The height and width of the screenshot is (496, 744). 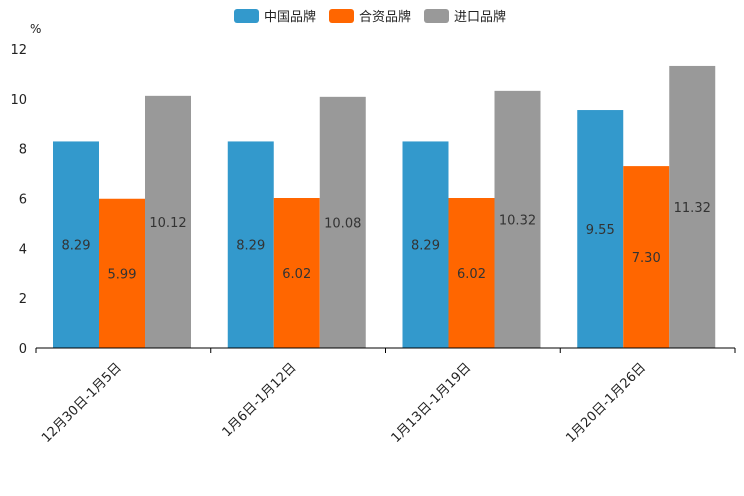 I want to click on bar-value-label: 10.32, so click(x=517, y=220).